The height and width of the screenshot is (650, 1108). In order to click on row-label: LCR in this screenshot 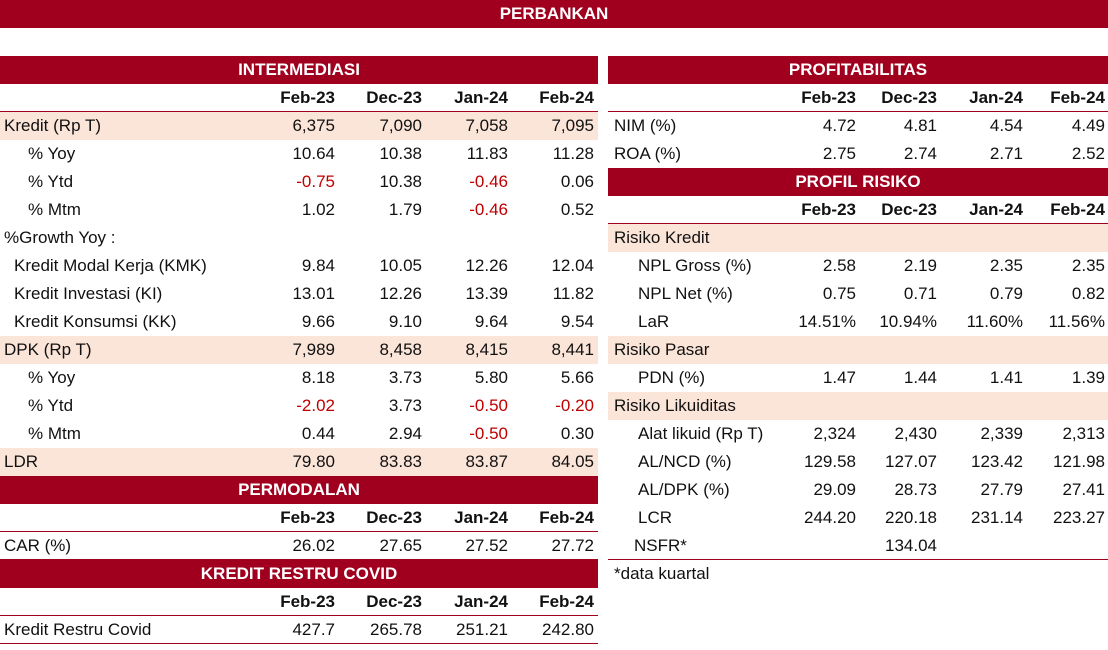, I will do `click(655, 517)`.